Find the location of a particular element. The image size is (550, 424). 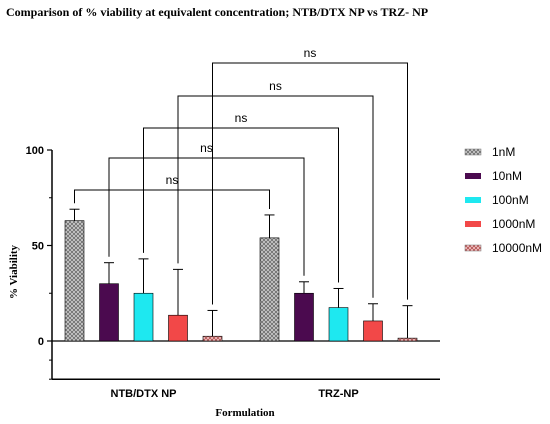

bar-10nM-TRZ-NP is located at coordinates (304, 317).